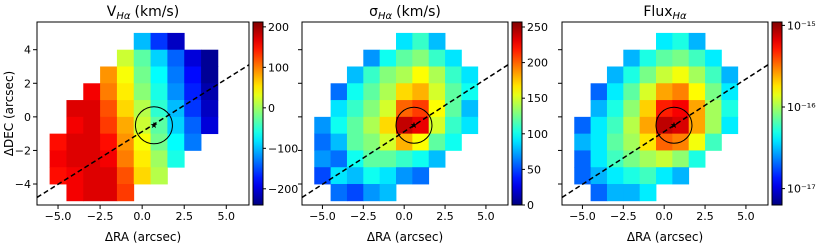  What do you see at coordinates (278, 67) in the screenshot?
I see `colorbar-tick-label: 100` at bounding box center [278, 67].